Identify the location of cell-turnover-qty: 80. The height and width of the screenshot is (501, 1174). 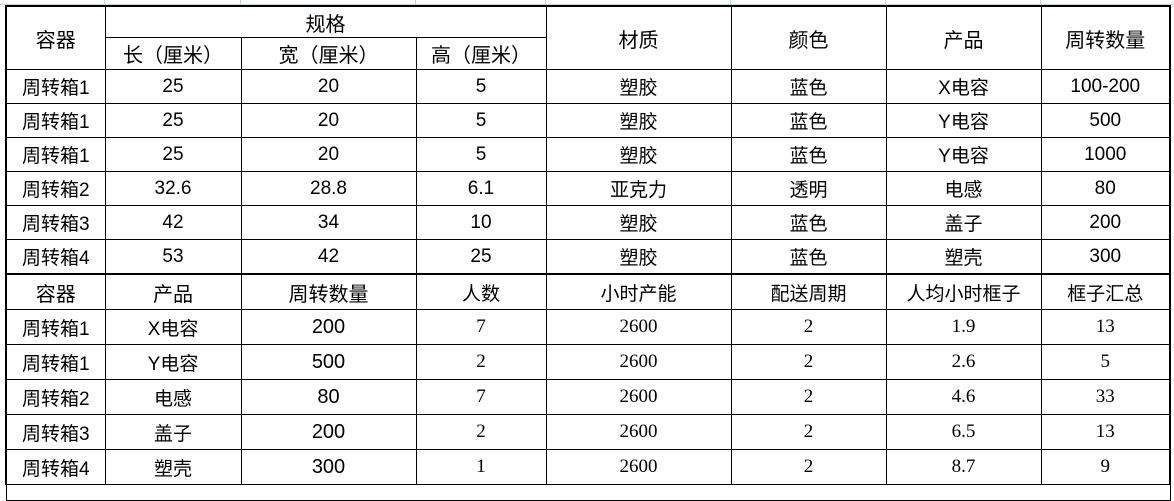
(1105, 188).